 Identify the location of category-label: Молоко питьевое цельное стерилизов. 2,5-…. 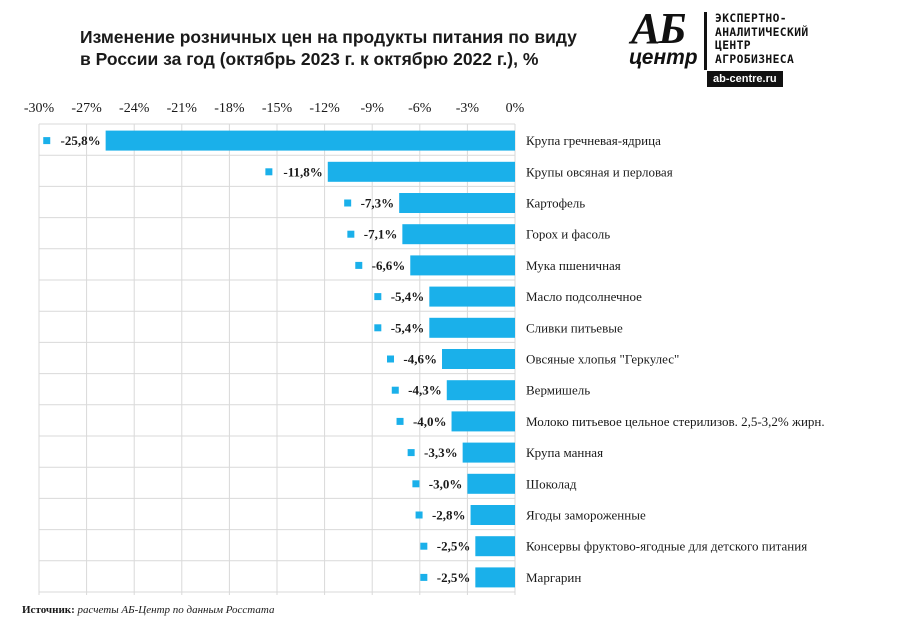
(675, 421).